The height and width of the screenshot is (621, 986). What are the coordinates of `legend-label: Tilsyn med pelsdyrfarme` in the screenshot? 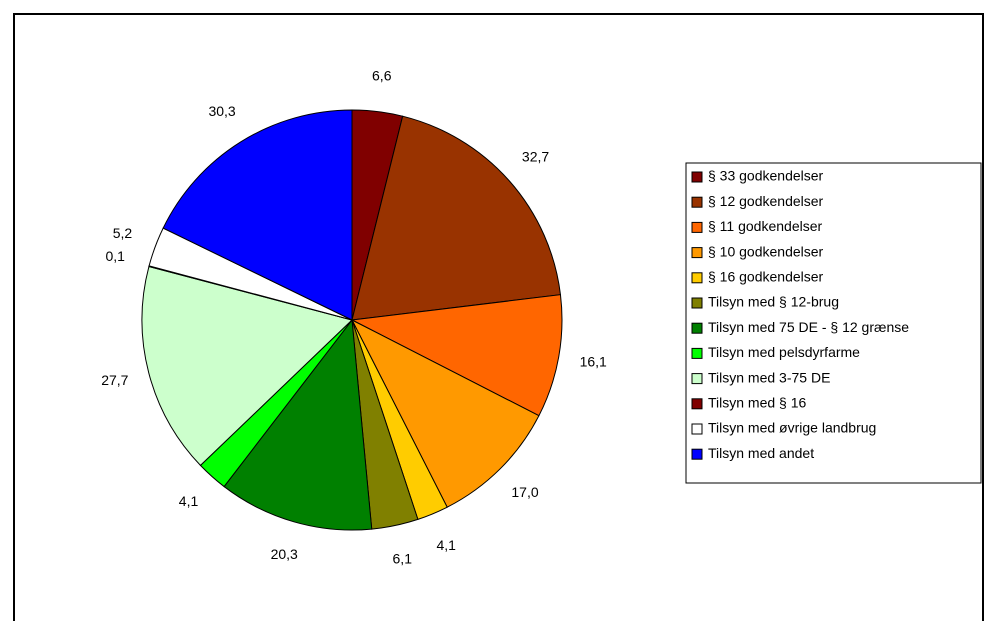 It's located at (784, 352).